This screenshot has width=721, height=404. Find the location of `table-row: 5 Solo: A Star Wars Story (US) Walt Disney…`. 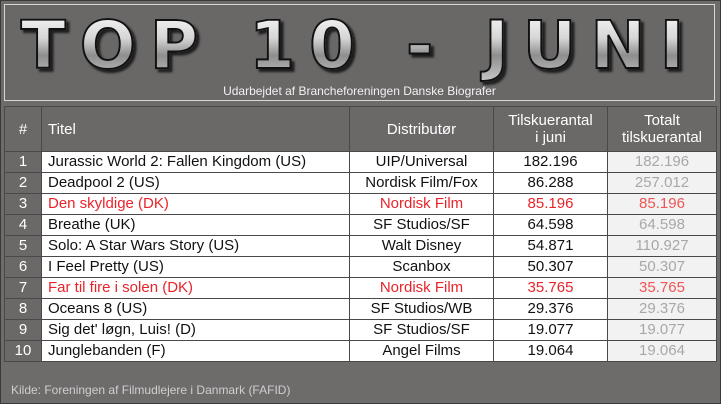

table-row: 5 Solo: A Star Wars Story (US) Walt Disney… is located at coordinates (360, 246).